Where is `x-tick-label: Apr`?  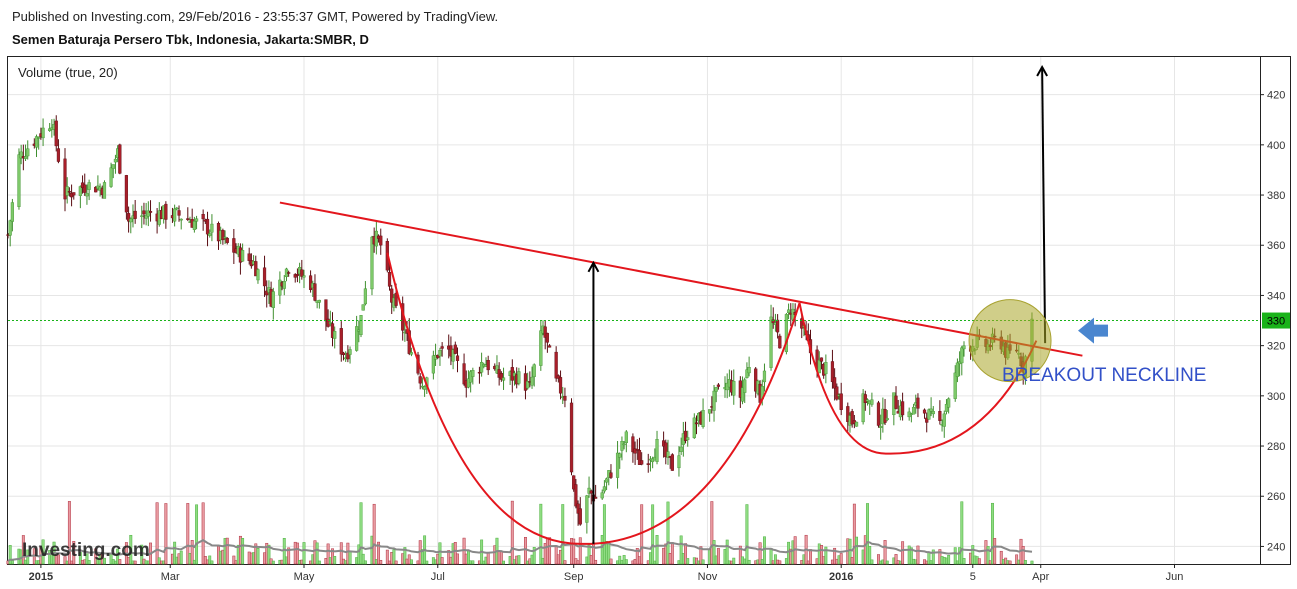 x-tick-label: Apr is located at coordinates (1040, 577).